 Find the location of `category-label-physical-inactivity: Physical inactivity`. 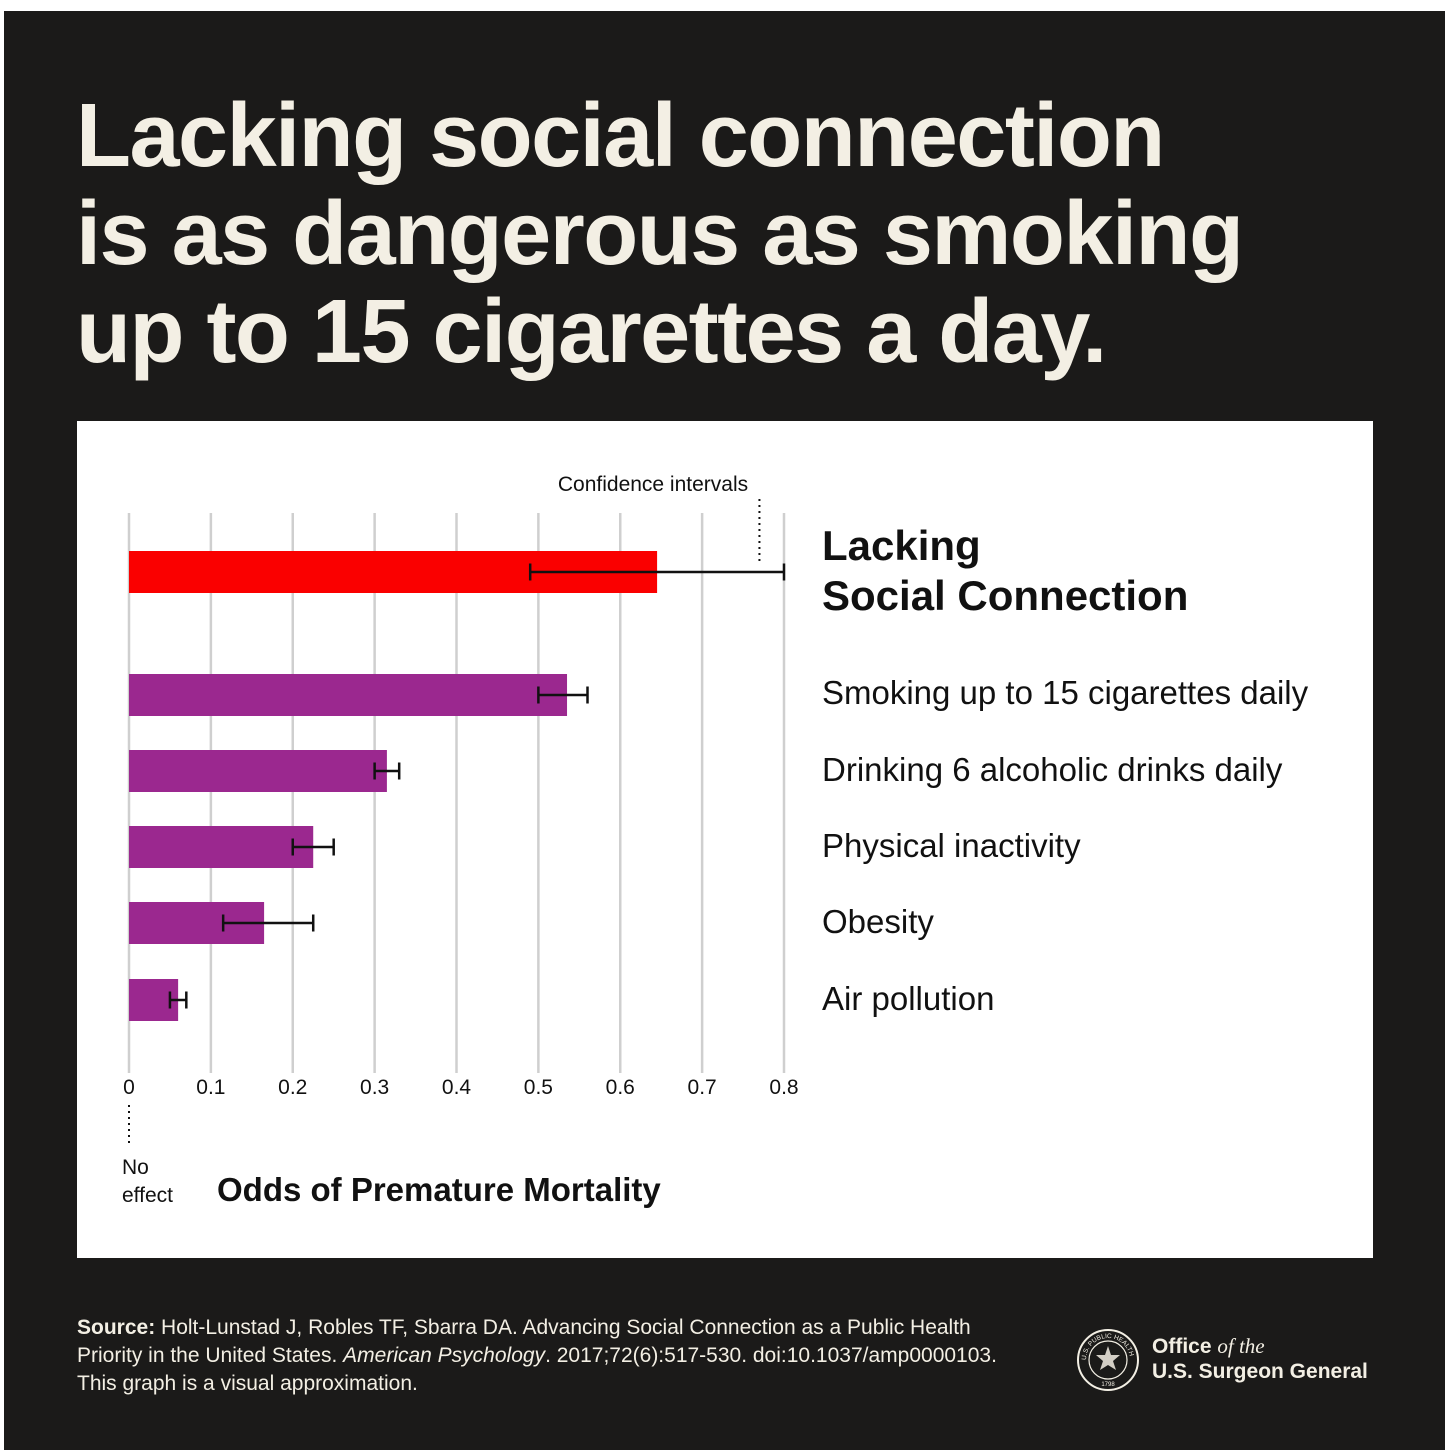

category-label-physical-inactivity: Physical inactivity is located at coordinates (951, 845).